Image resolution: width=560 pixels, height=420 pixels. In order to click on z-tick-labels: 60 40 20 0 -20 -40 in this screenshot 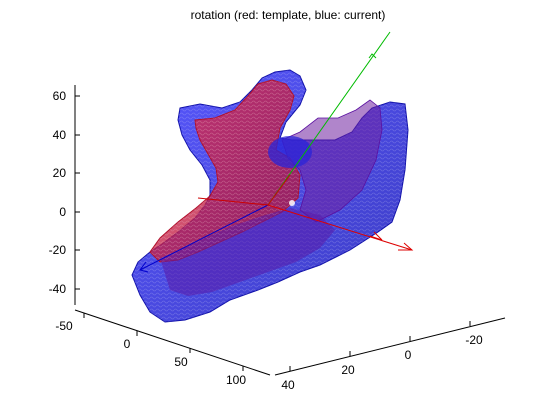, I will do `click(58, 192)`.